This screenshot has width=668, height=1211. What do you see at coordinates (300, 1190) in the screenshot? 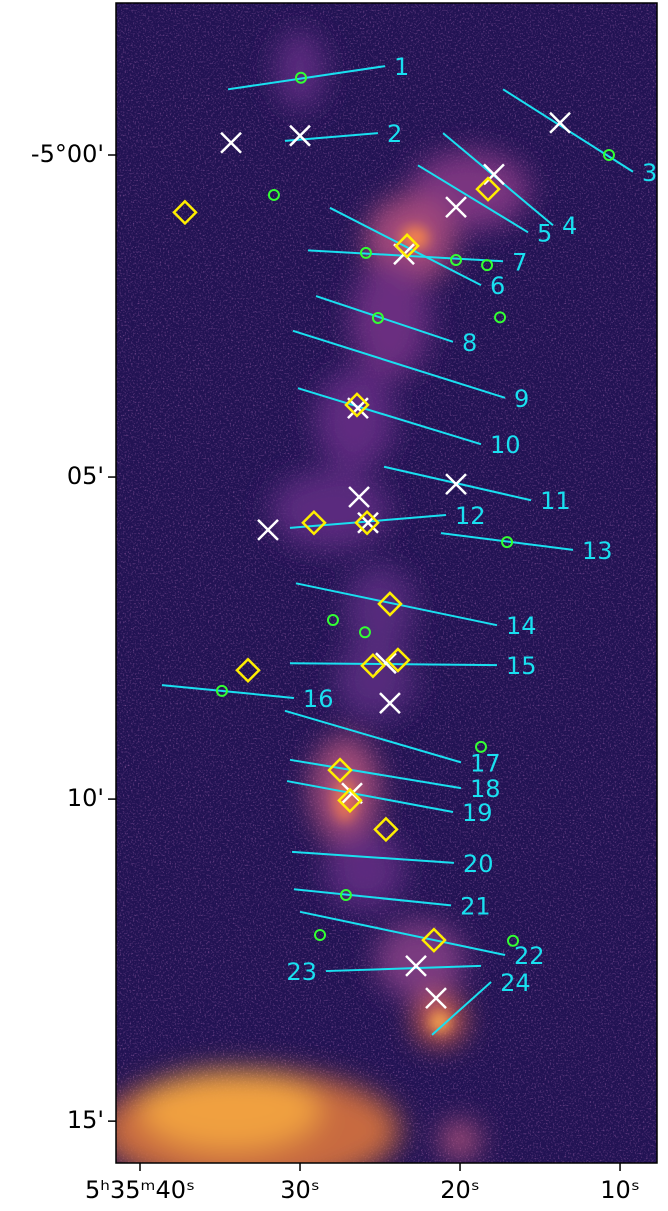
I see `x-tick-label: 30ˢ` at bounding box center [300, 1190].